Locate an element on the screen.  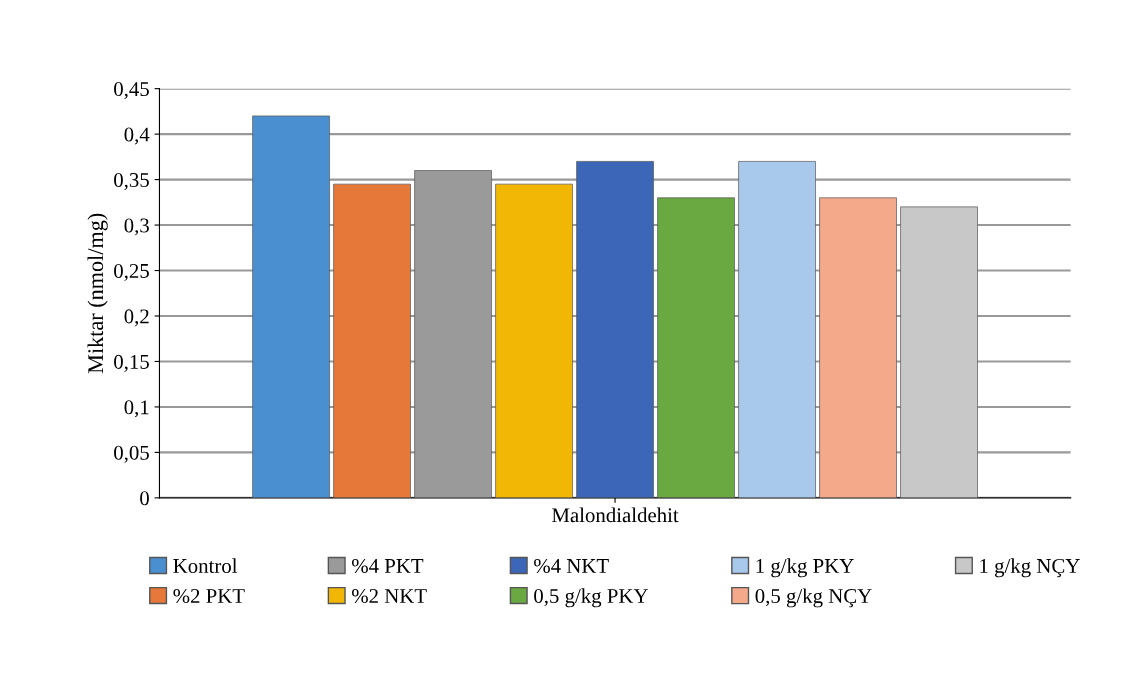
legend-label: %2 PKT is located at coordinates (209, 596).